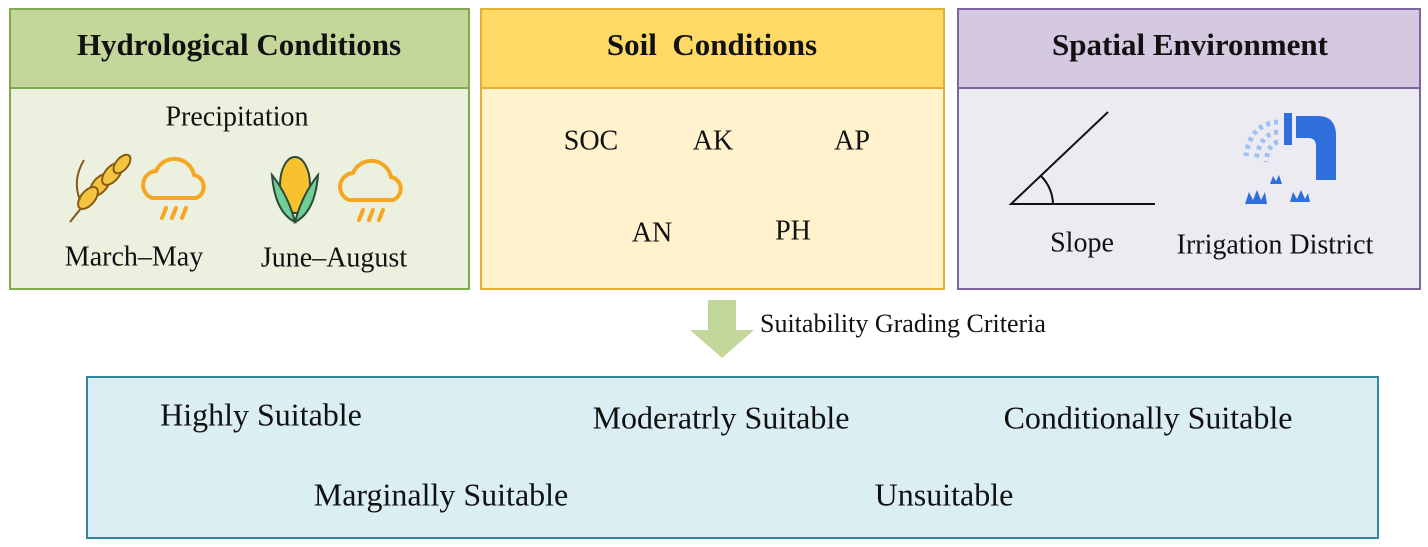  I want to click on irrigation-icon, so click(1289, 158).